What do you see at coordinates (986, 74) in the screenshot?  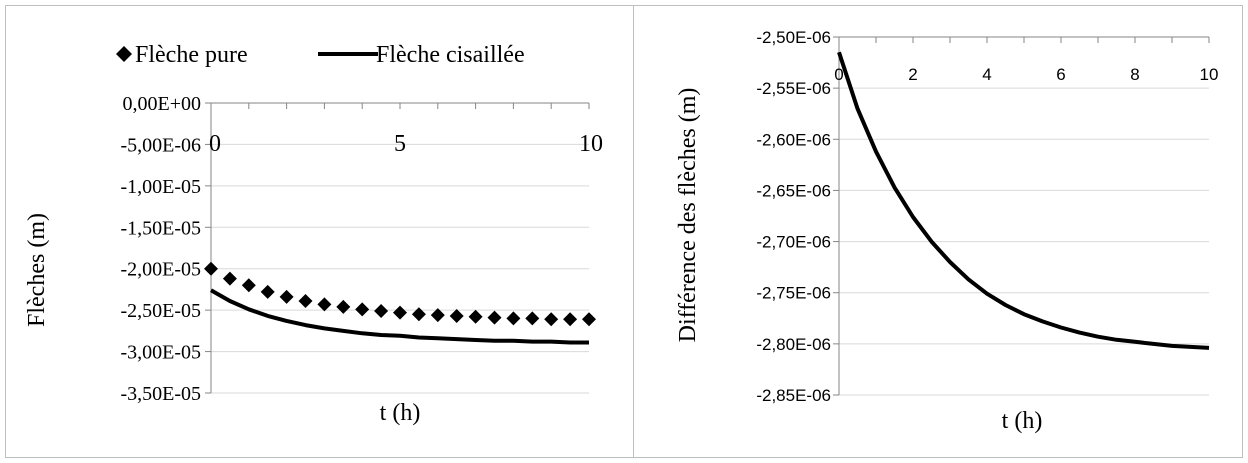 I see `c1-x-tick-label: 4` at bounding box center [986, 74].